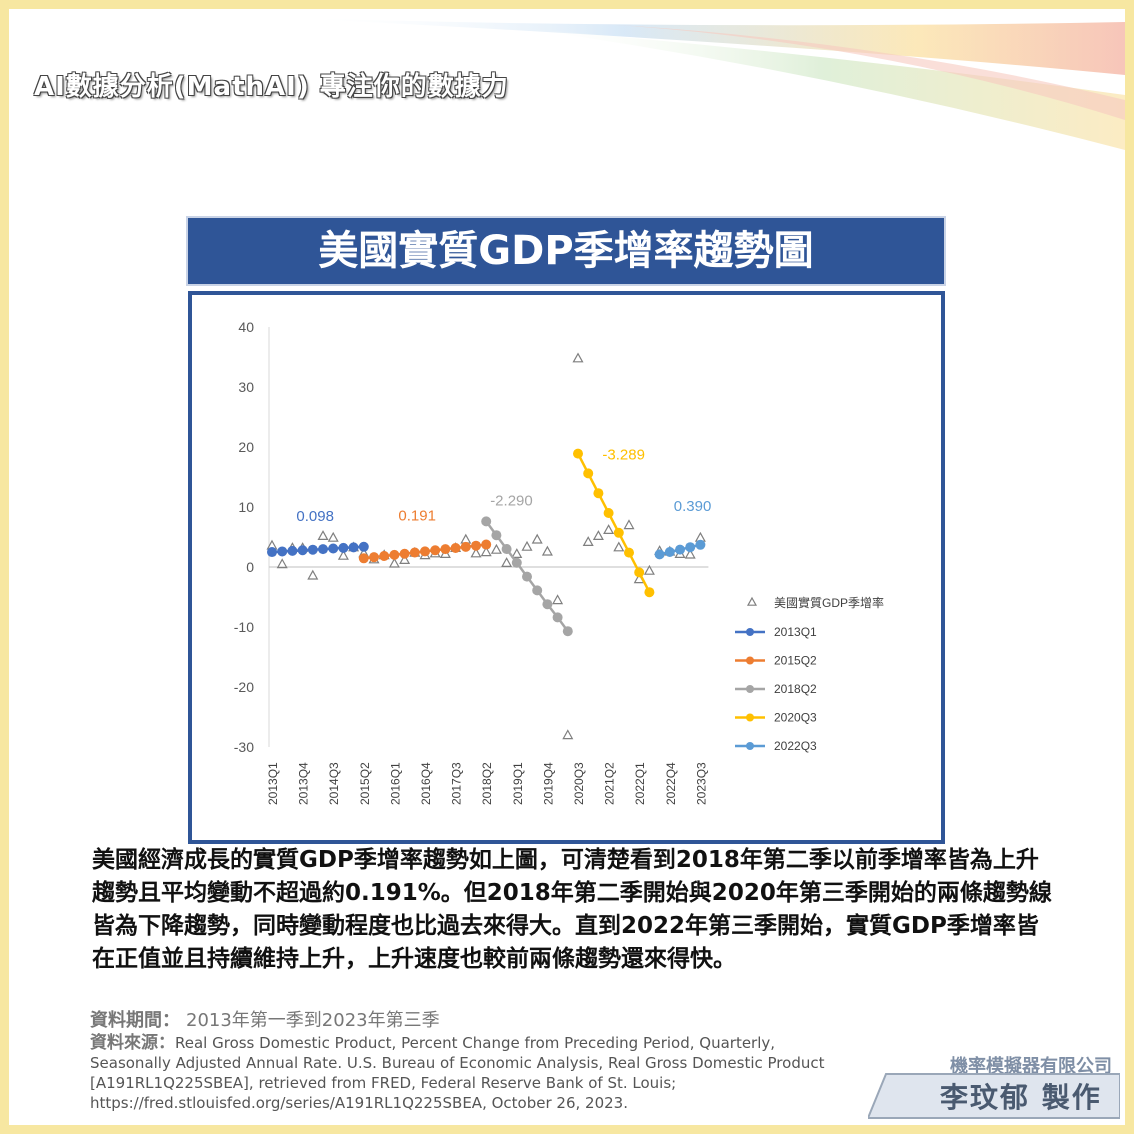 Image resolution: width=1134 pixels, height=1134 pixels. Describe the element at coordinates (315, 516) in the screenshot. I see `trend-label: 0.098` at that location.